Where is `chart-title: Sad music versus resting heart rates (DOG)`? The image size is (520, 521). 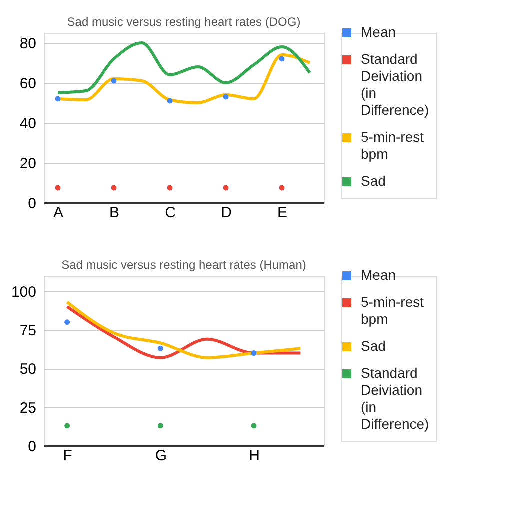
chart-title: Sad music versus resting heart rates (DOG) is located at coordinates (184, 22).